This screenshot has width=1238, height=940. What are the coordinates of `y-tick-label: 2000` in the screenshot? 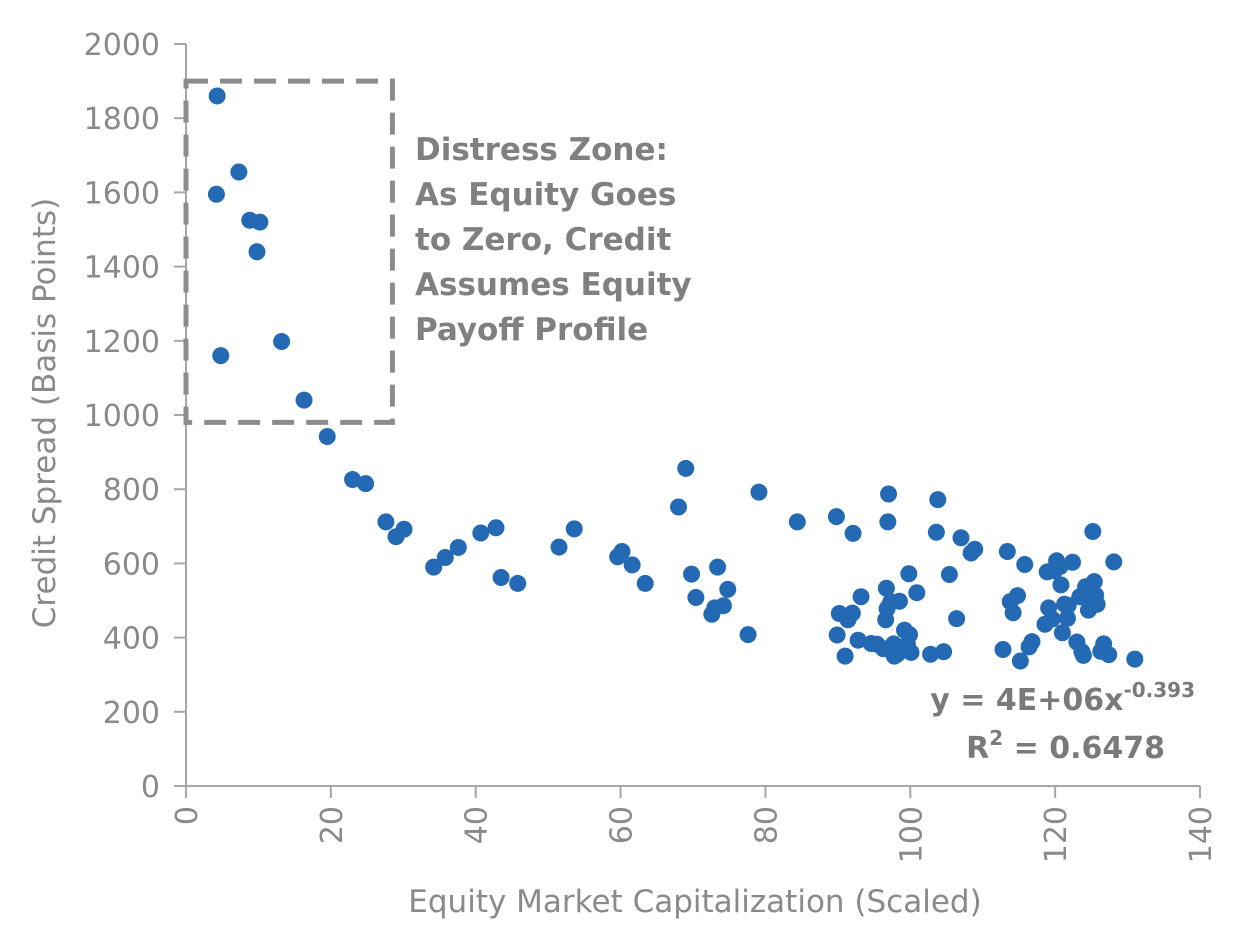 It's located at (122, 45).